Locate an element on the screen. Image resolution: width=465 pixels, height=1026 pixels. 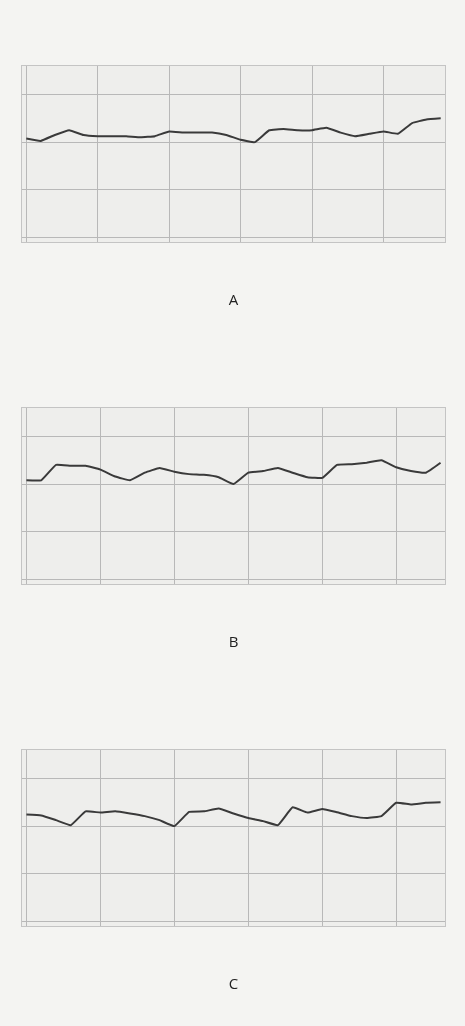
x-axis-title: B is located at coordinates (233, 641).